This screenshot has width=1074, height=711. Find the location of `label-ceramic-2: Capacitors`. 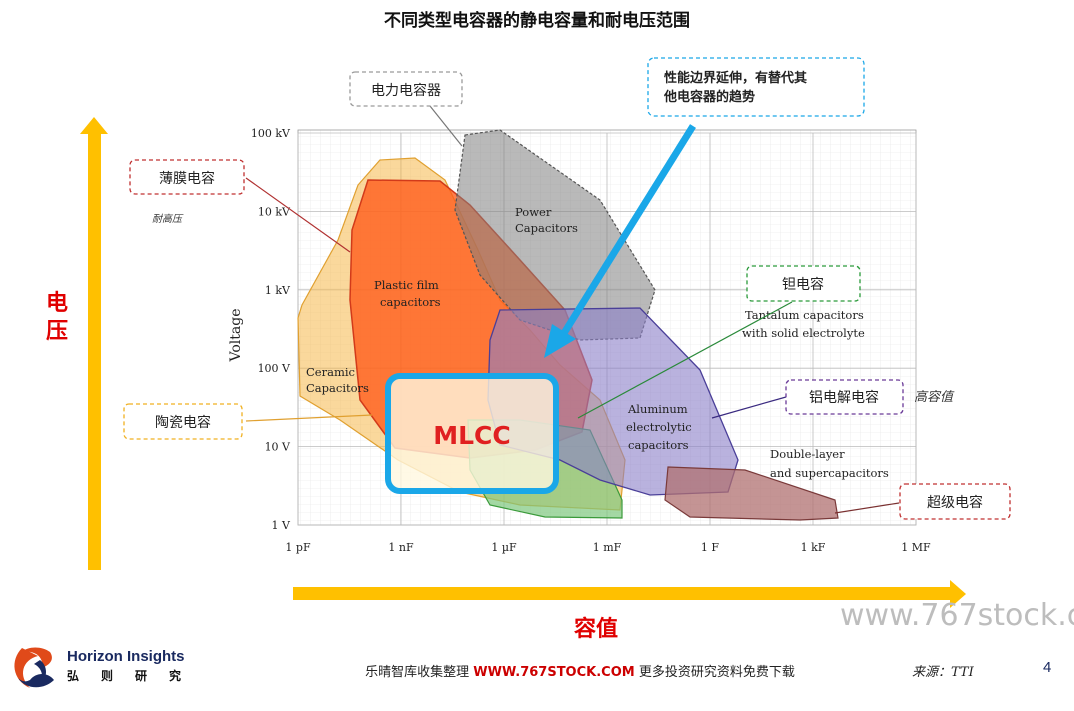

label-ceramic-2: Capacitors is located at coordinates (337, 388).